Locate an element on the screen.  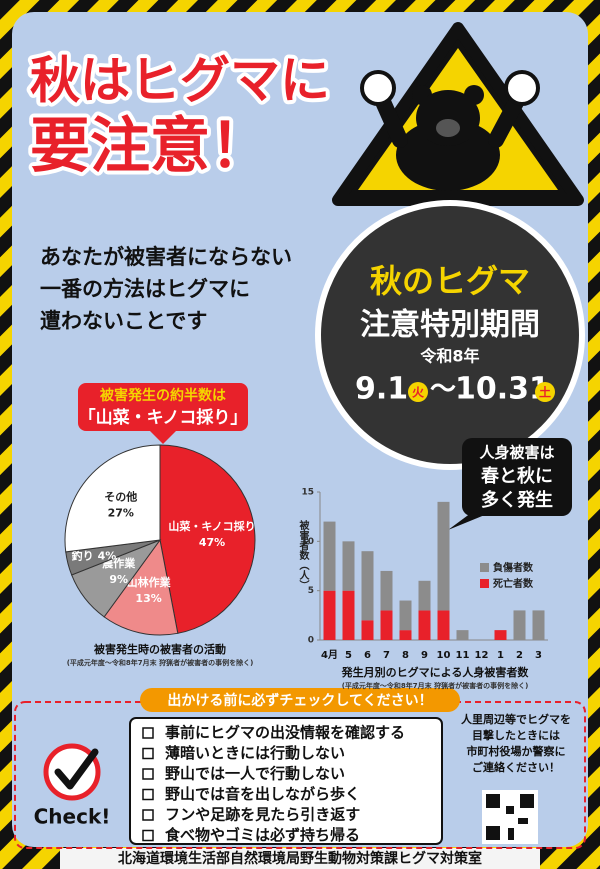
period-title: 秋のヒグマ is located at coordinates (450, 281).